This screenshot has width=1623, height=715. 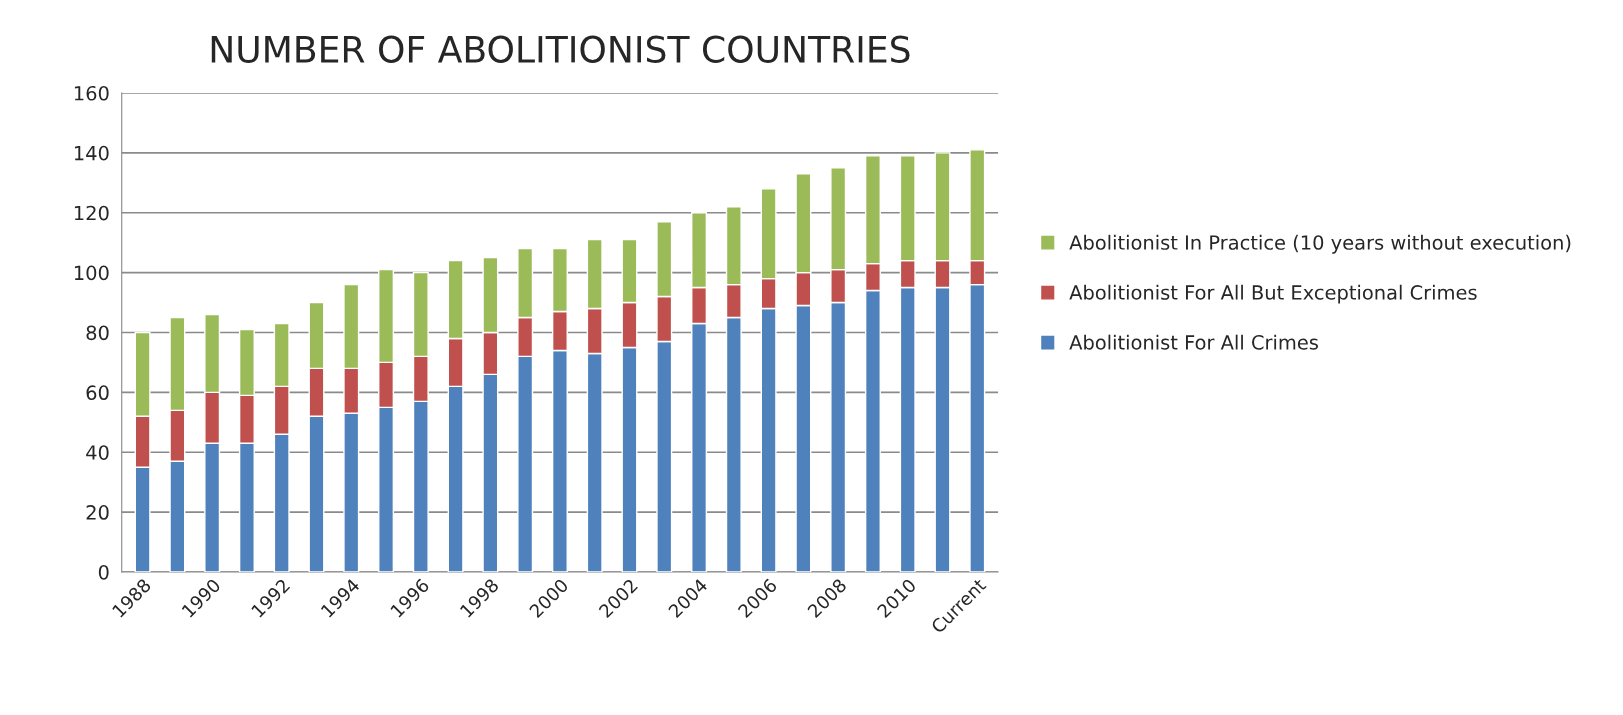 What do you see at coordinates (91, 273) in the screenshot?
I see `y-tick-label: 100` at bounding box center [91, 273].